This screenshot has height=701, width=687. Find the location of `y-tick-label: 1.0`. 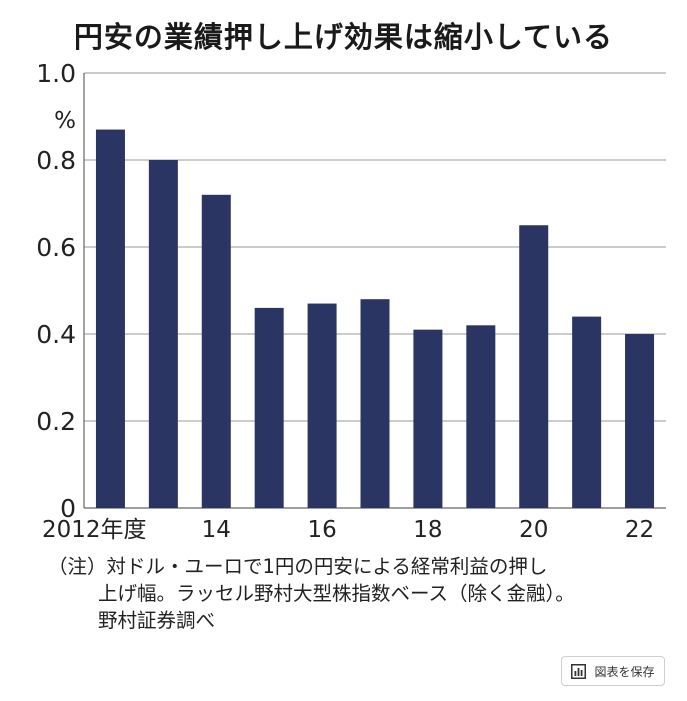

y-tick-label: 1.0 is located at coordinates (56, 73).